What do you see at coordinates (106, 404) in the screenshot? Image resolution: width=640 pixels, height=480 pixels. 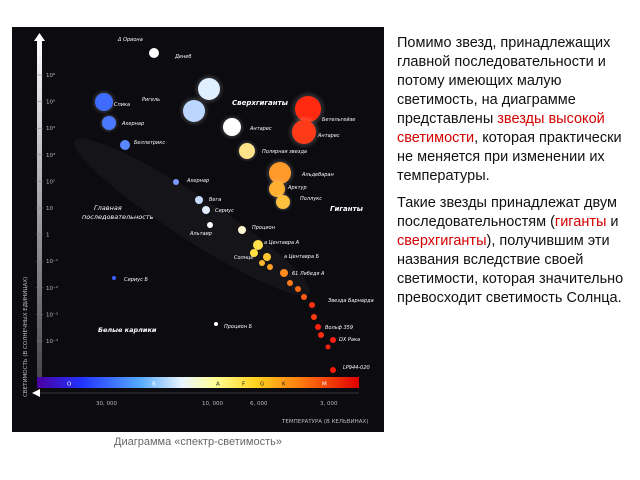 I see `x-tick-label: 30, 000` at bounding box center [106, 404].